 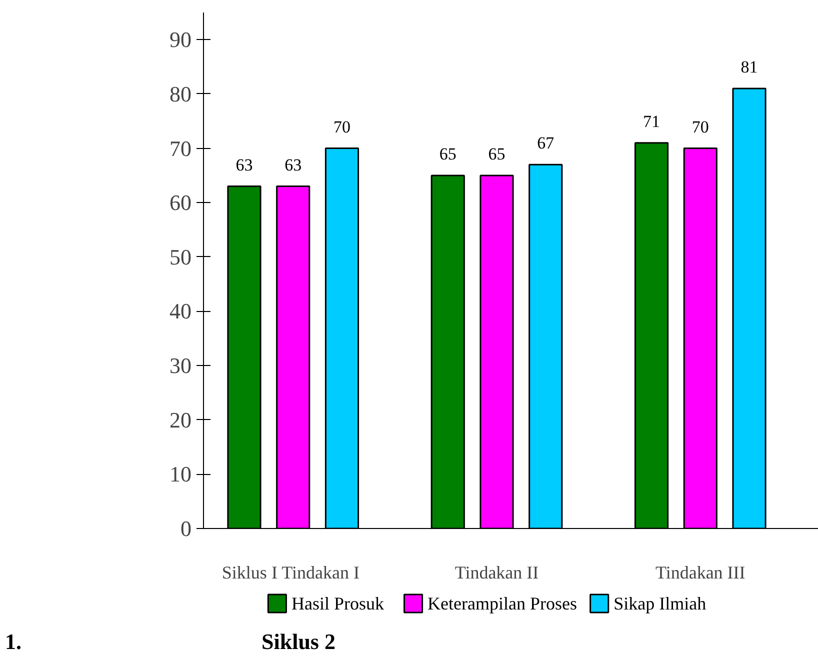 What do you see at coordinates (291, 572) in the screenshot?
I see `x-tick-label: Siklus I Tindakan I` at bounding box center [291, 572].